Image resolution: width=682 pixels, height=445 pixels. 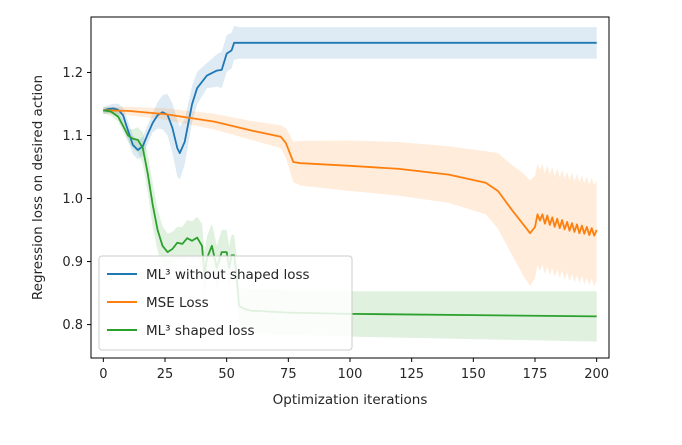 What do you see at coordinates (288, 374) in the screenshot?
I see `x-tick-label: 75` at bounding box center [288, 374].